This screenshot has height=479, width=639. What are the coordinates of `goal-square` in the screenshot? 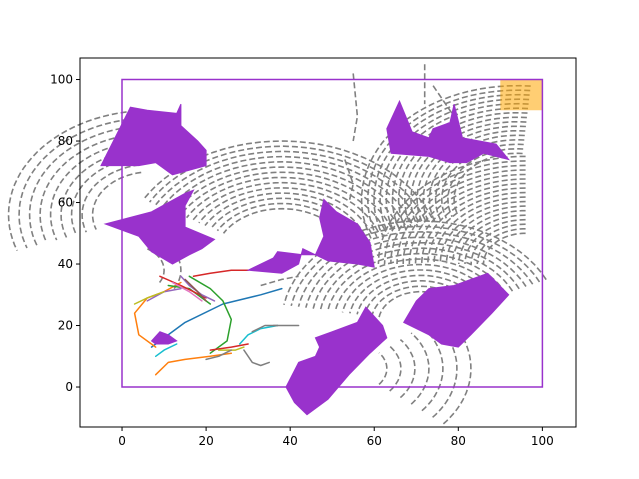 It's located at (521, 95).